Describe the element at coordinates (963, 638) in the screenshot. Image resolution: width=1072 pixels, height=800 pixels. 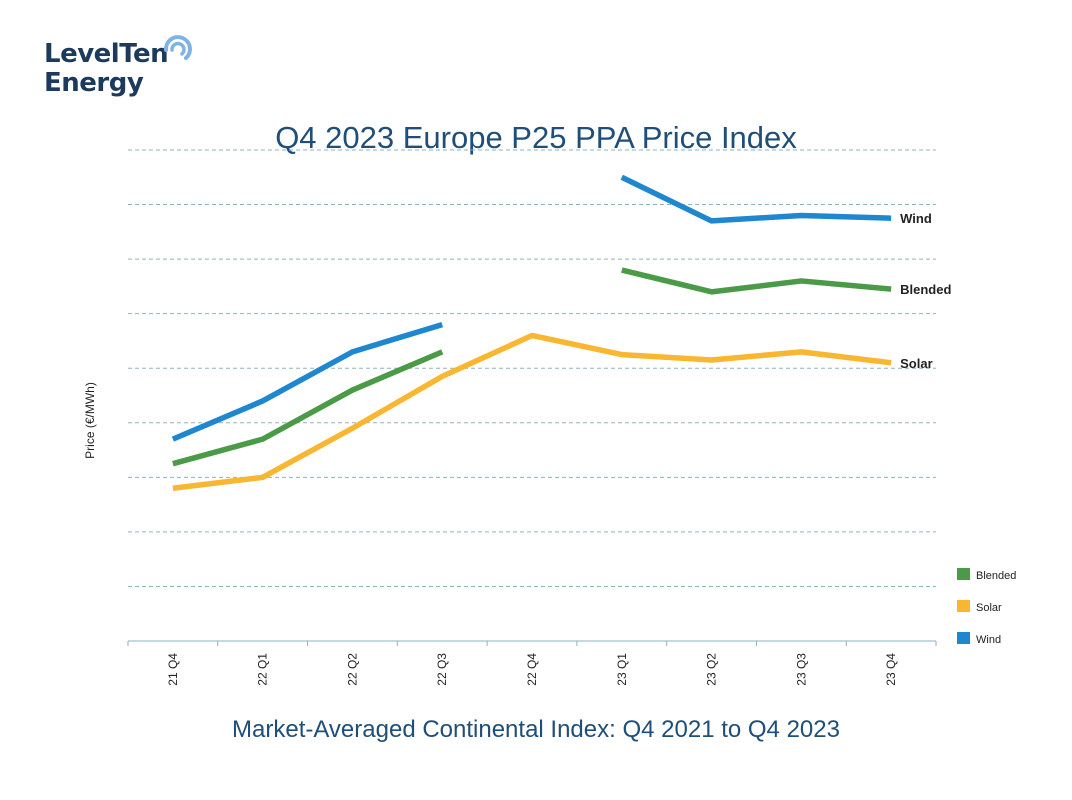
I see `legend-swatch-wind` at that location.